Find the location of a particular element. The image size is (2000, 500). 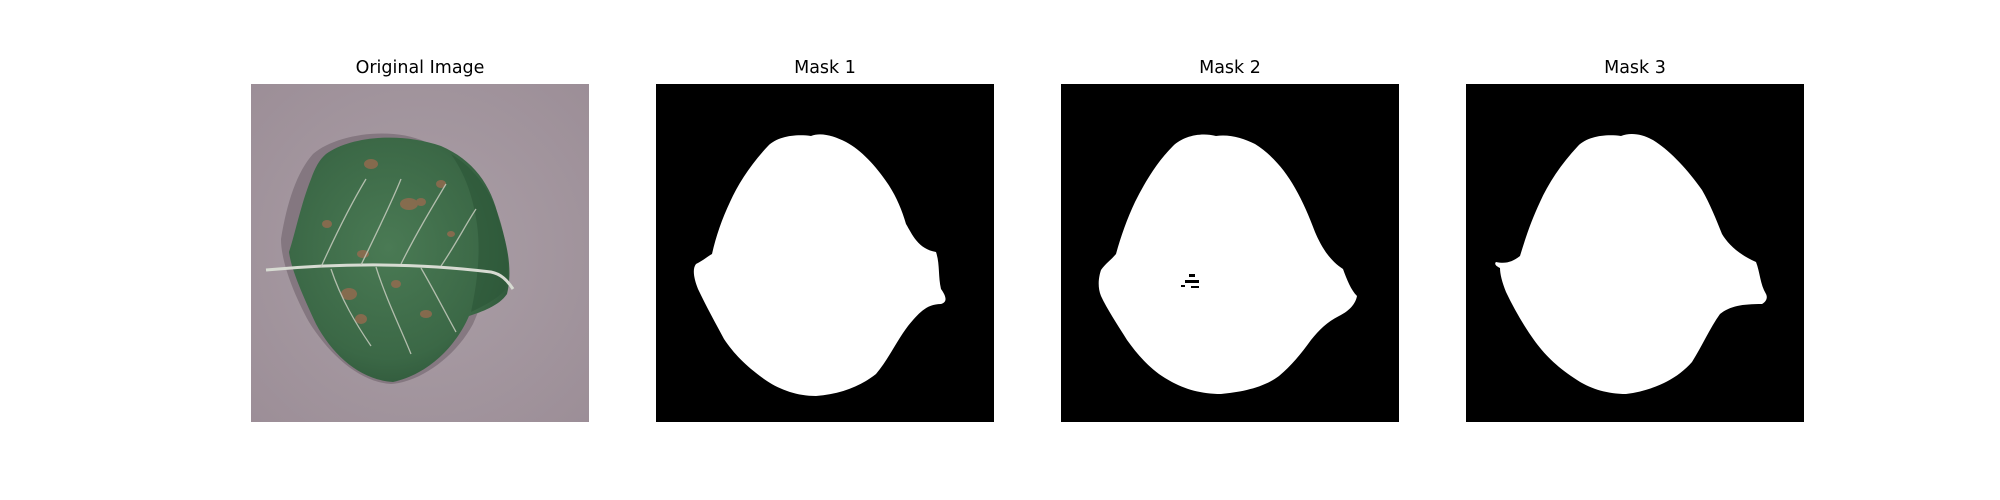

leaf-side-veins is located at coordinates (398, 266).